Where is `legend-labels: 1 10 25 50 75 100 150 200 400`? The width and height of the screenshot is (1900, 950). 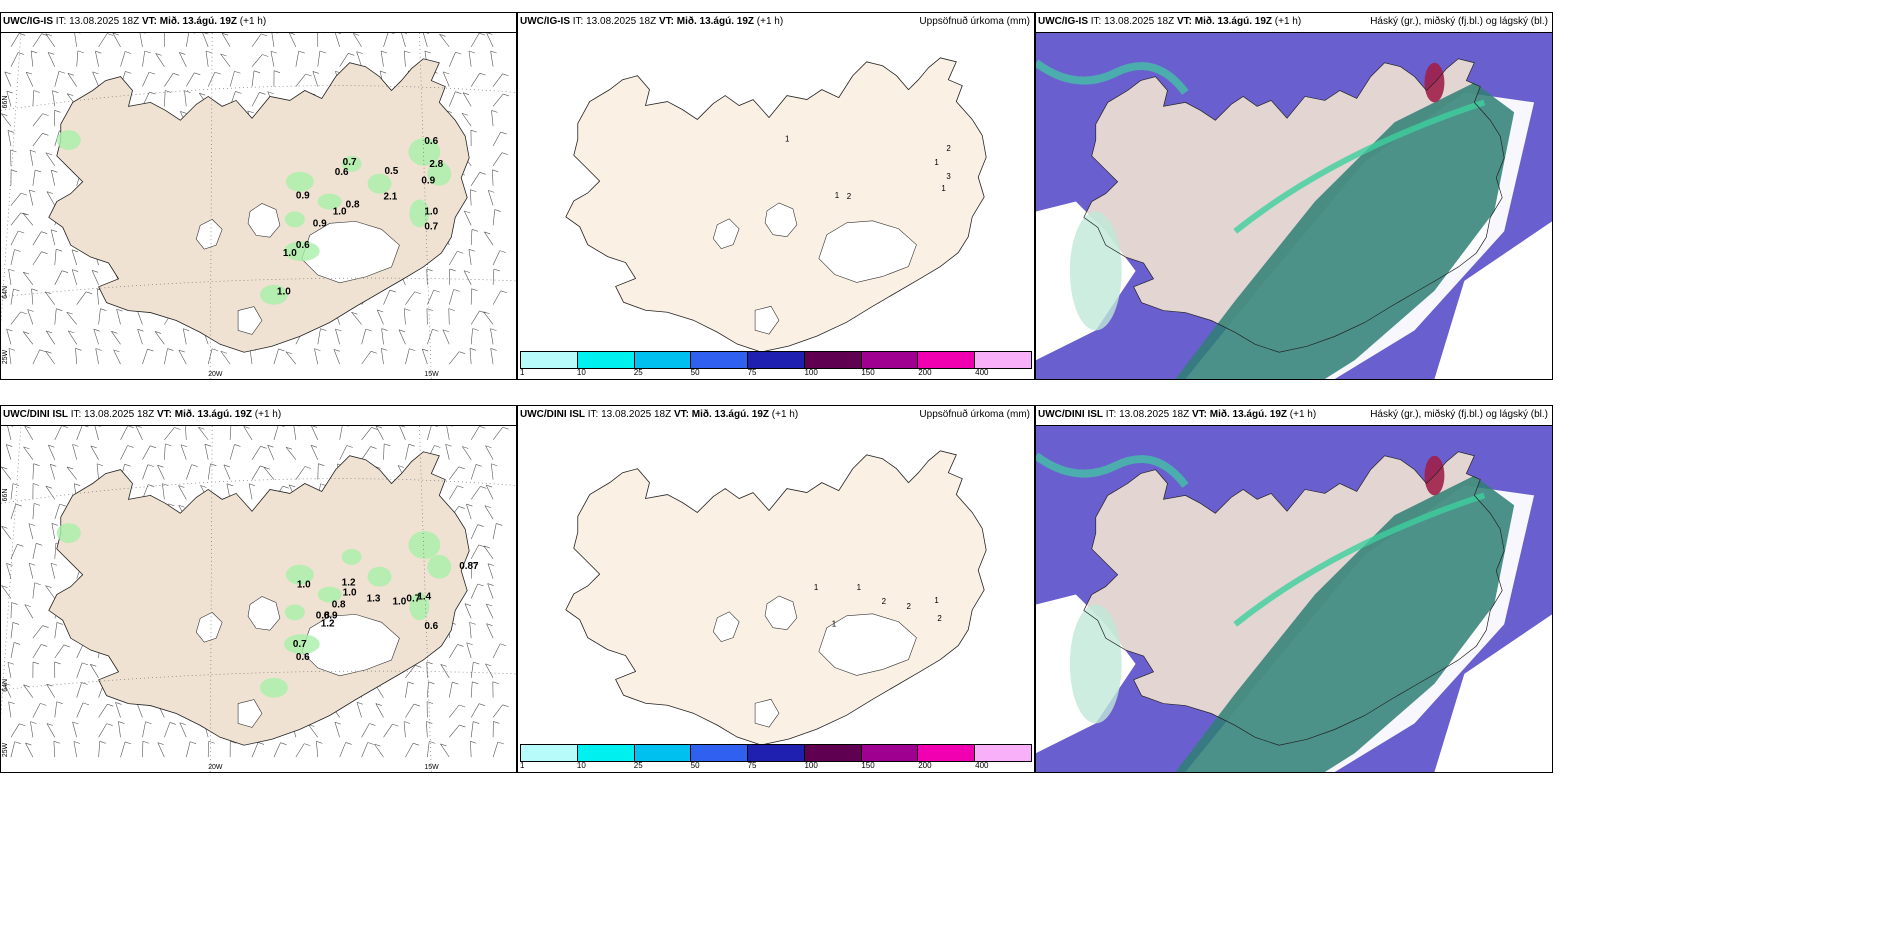 legend-labels: 1 10 25 50 75 100 150 200 400 is located at coordinates (776, 373).